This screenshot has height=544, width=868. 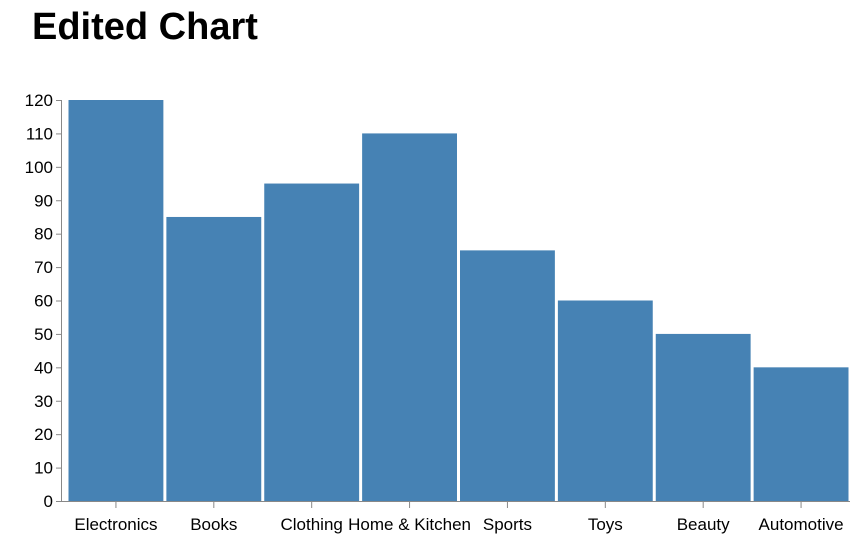 What do you see at coordinates (312, 524) in the screenshot?
I see `x-tick-label-clothing: Clothing` at bounding box center [312, 524].